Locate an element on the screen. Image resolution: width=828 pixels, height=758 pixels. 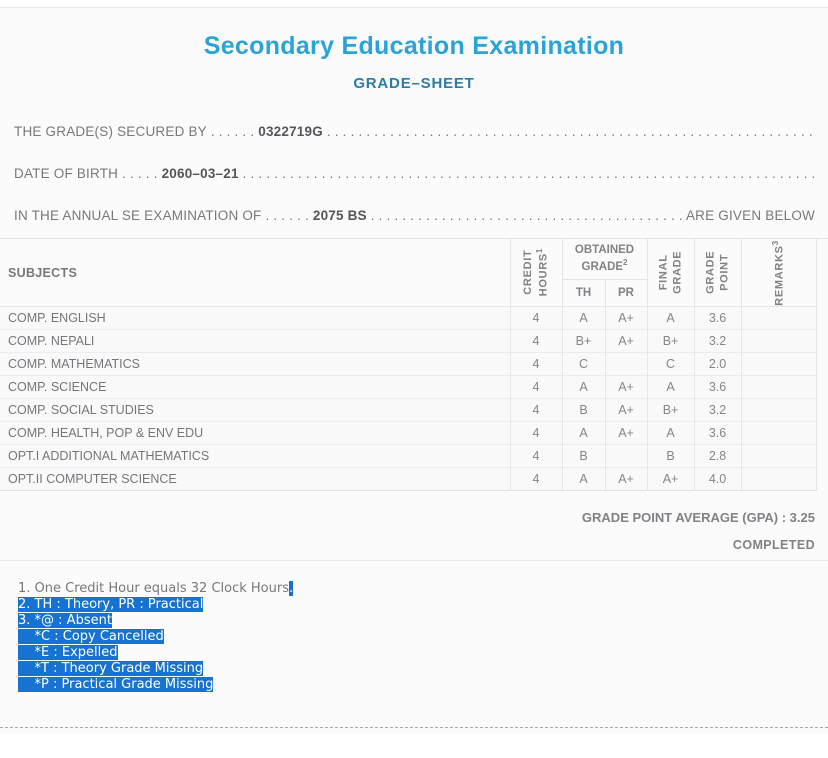
footnote-text: 1. One Credit Hour equals 32 Clock Hours is located at coordinates (153, 588).